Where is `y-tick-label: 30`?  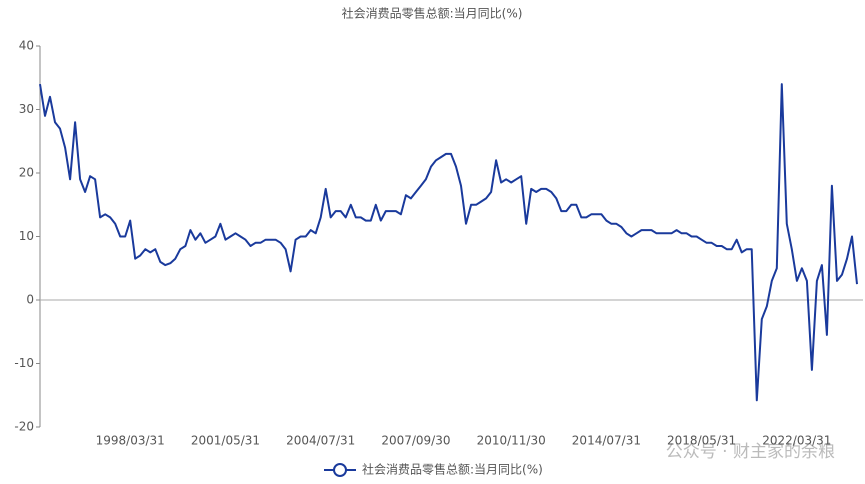
y-tick-label: 30 is located at coordinates (26, 109).